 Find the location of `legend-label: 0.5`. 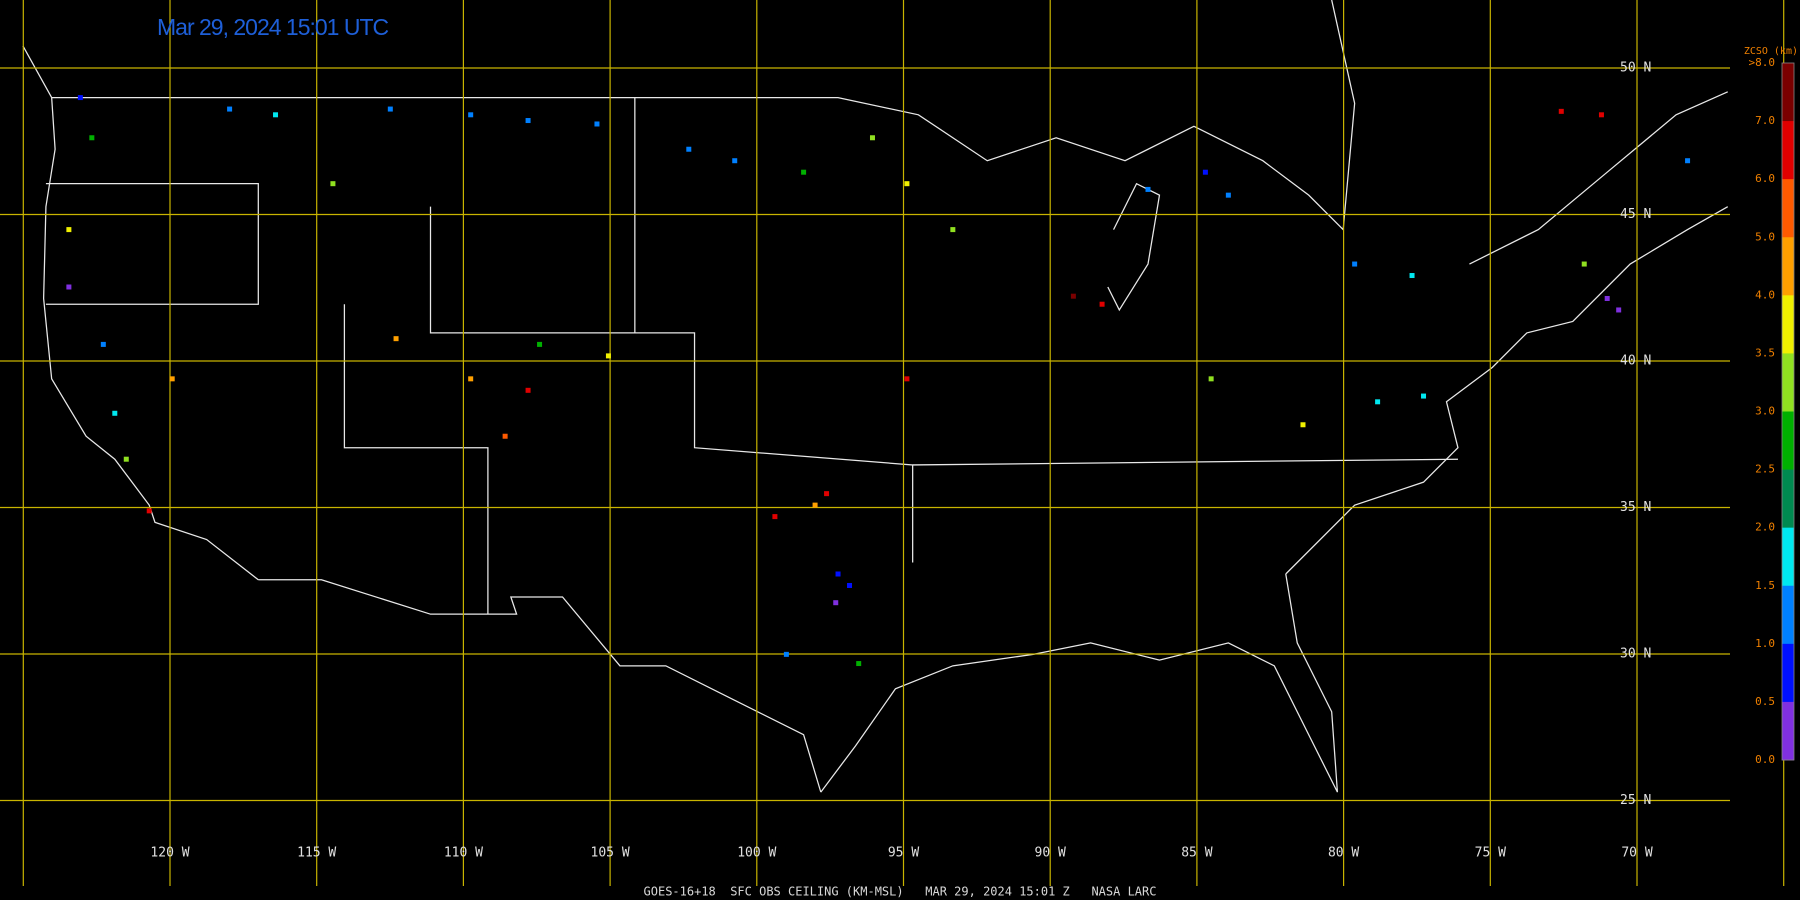

legend-label: 0.5 is located at coordinates (1765, 701).